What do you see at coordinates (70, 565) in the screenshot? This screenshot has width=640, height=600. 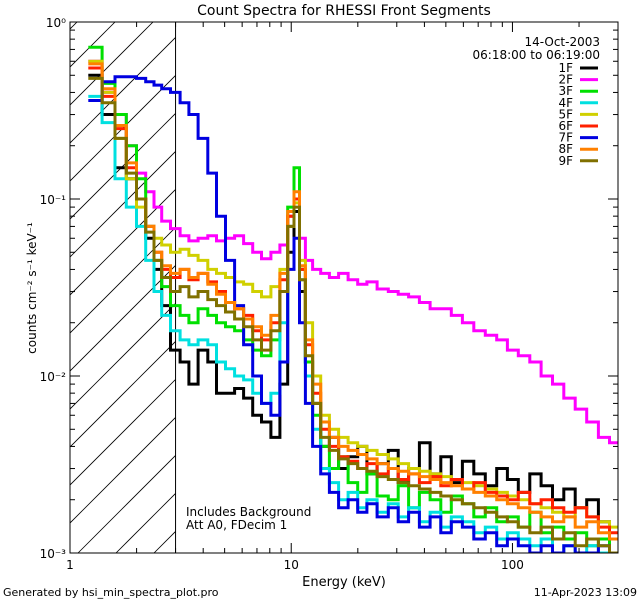 I see `x-tick-label: 1` at bounding box center [70, 565].